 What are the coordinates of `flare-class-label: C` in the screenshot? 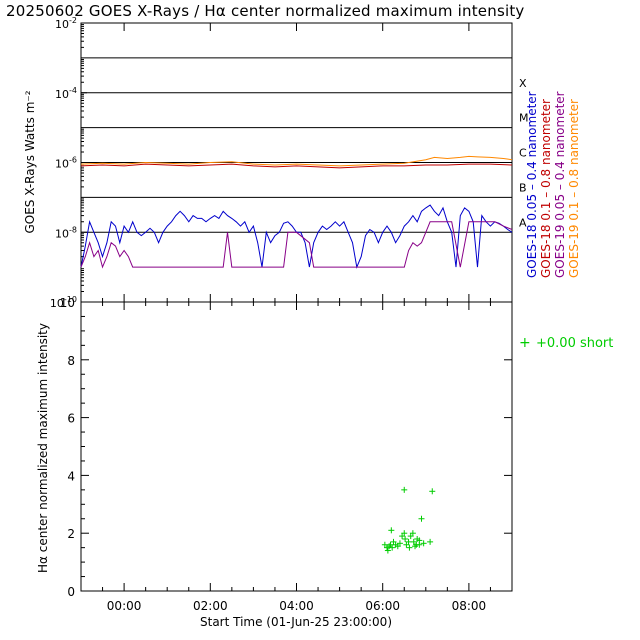 It's located at (523, 153).